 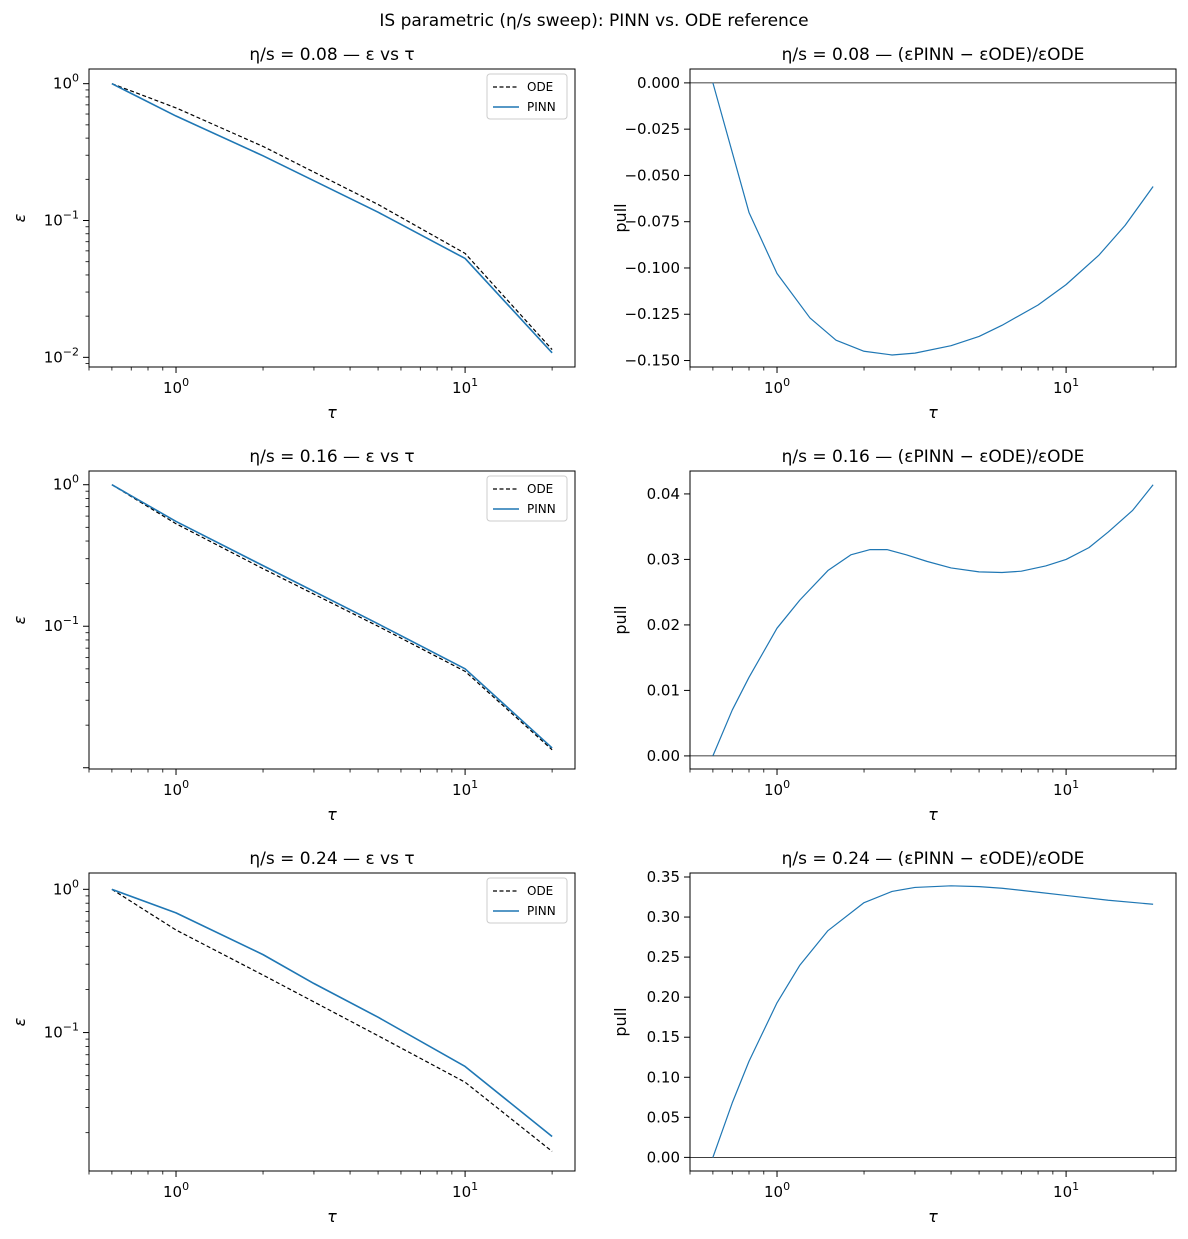 I want to click on y-tick-label: −0.075, so click(x=652, y=222).